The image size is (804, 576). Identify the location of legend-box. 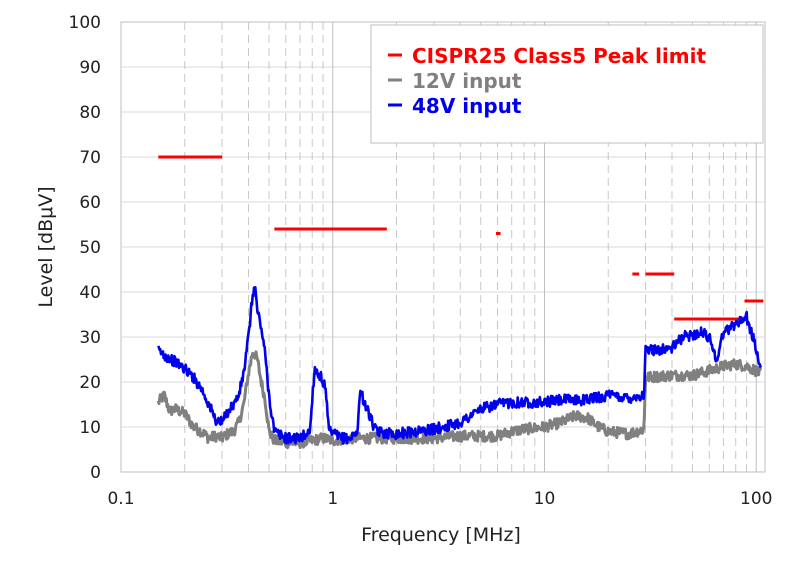
(567, 84).